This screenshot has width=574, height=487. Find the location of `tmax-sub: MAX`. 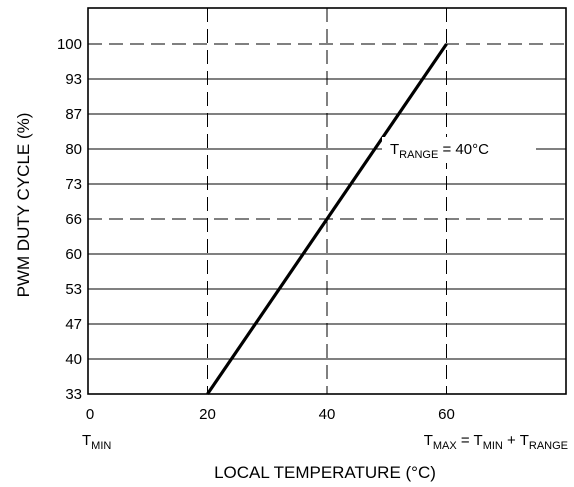

tmax-sub: MAX is located at coordinates (445, 446).